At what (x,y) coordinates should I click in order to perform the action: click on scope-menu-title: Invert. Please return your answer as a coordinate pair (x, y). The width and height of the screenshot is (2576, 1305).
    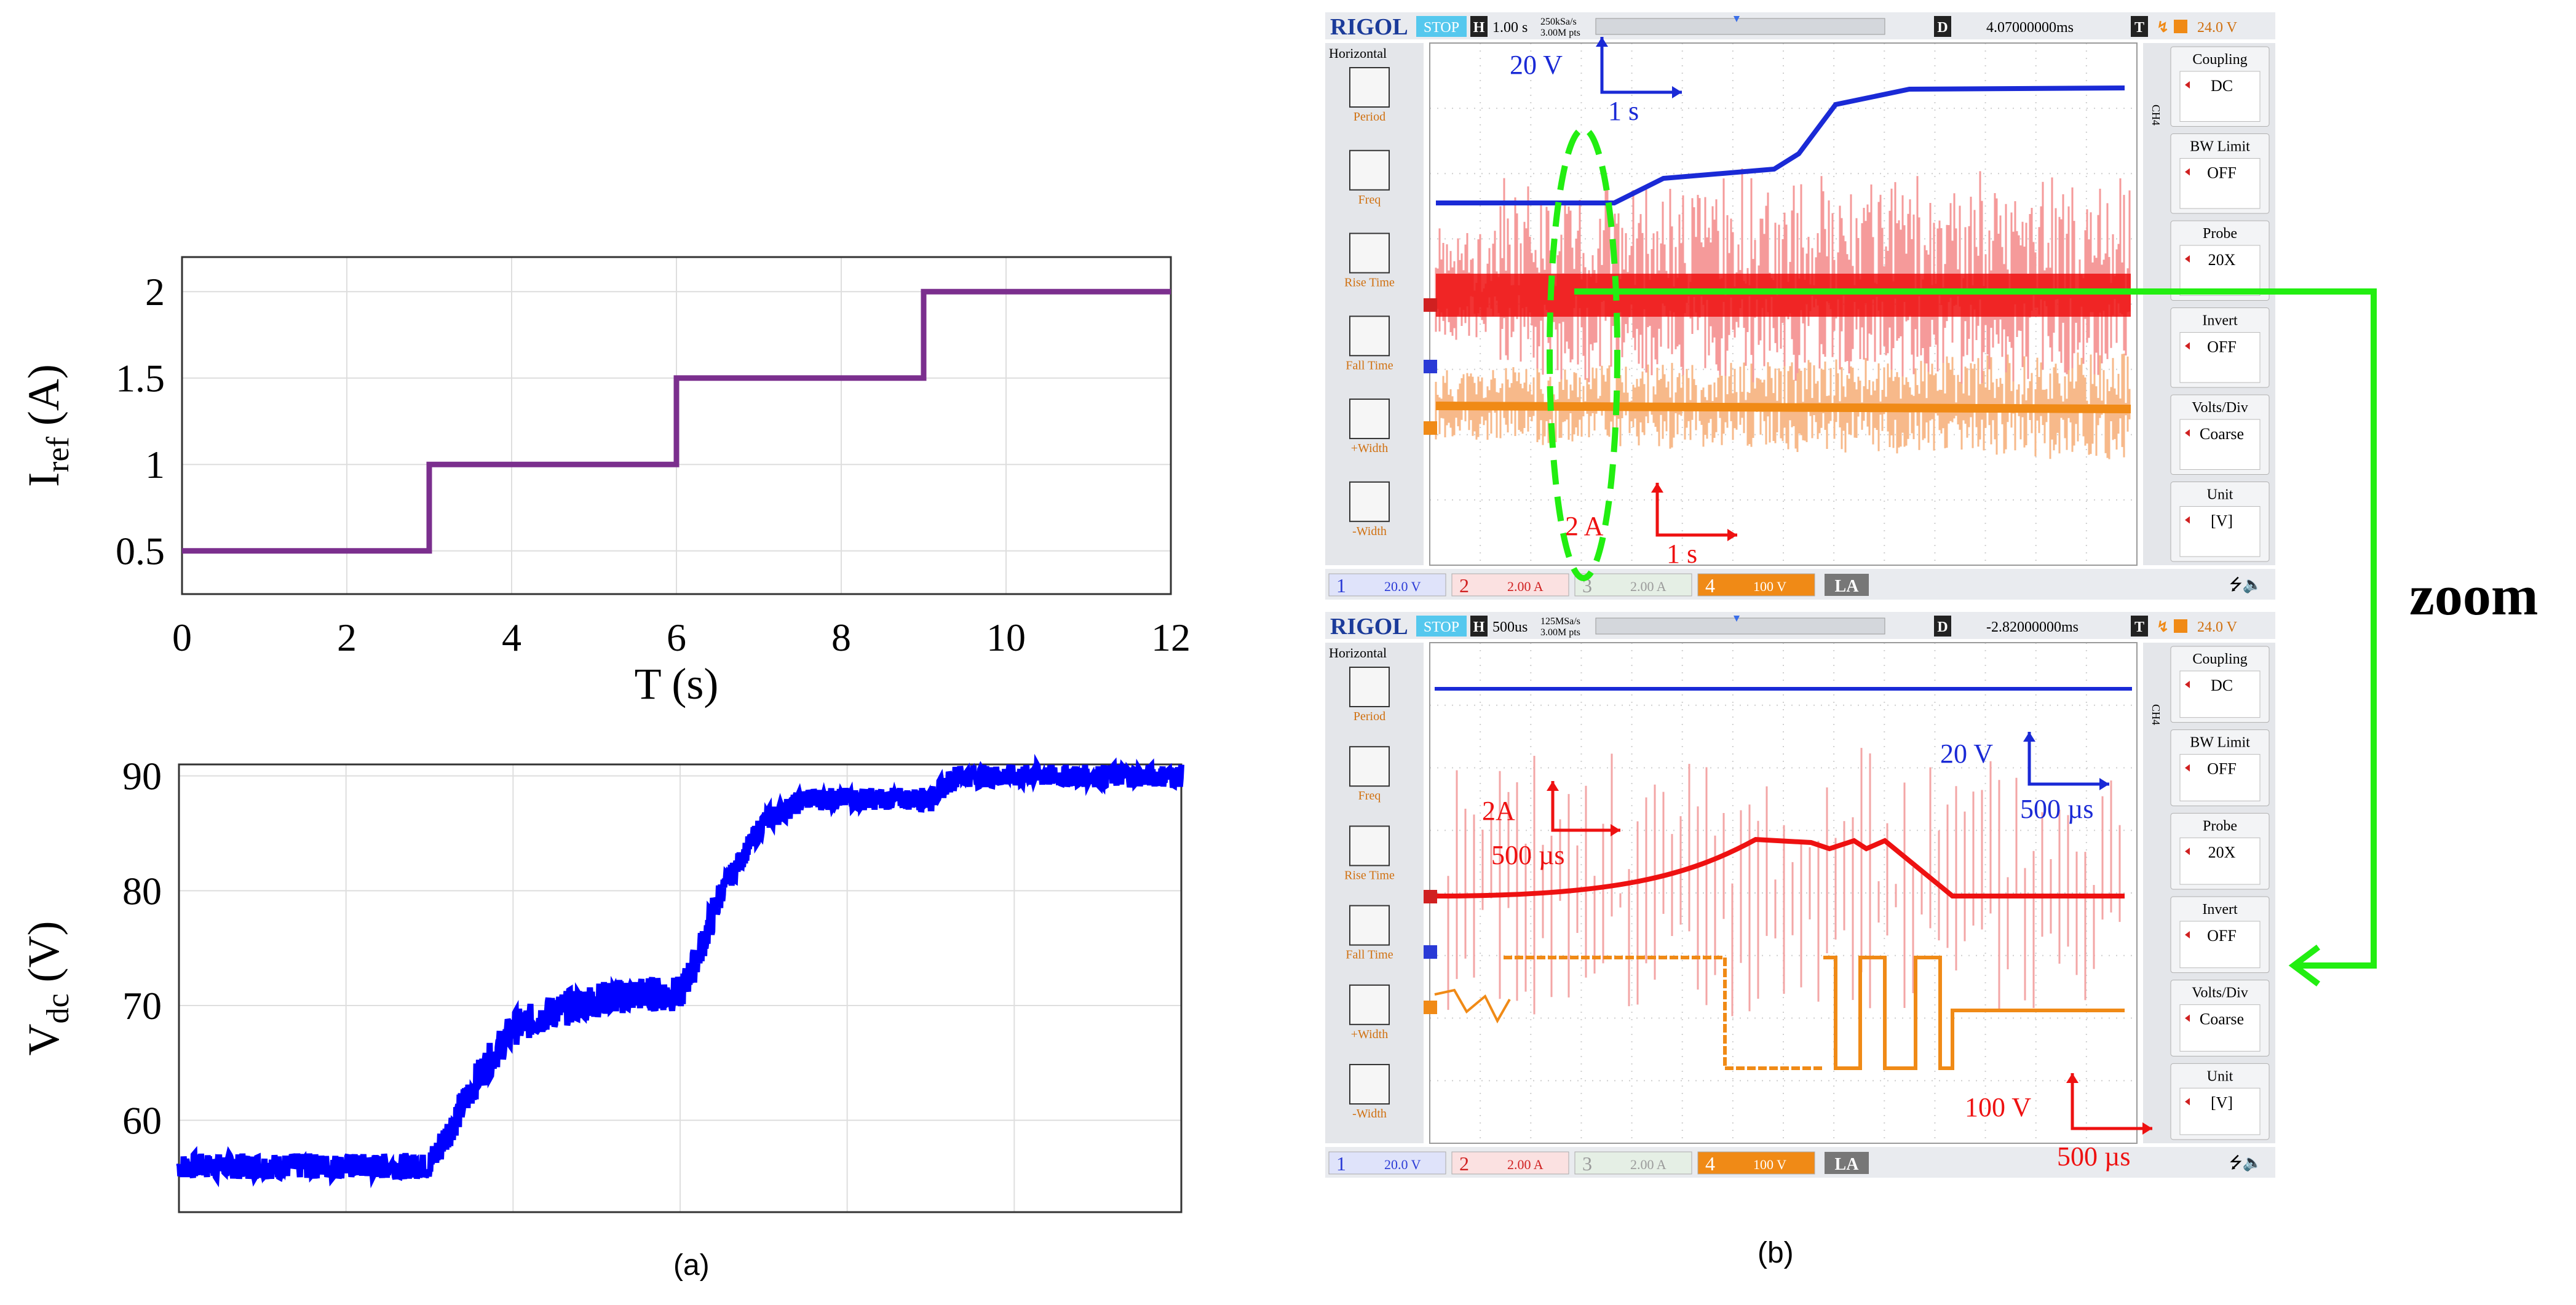
    Looking at the image, I should click on (2220, 910).